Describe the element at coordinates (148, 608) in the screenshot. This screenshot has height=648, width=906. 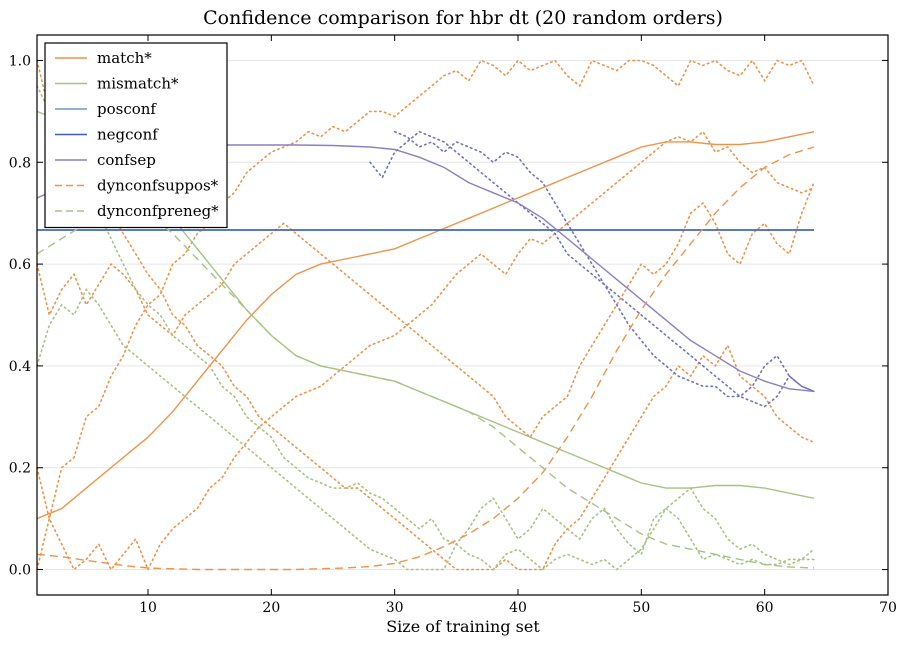
I see `x-tick-label: 10` at that location.